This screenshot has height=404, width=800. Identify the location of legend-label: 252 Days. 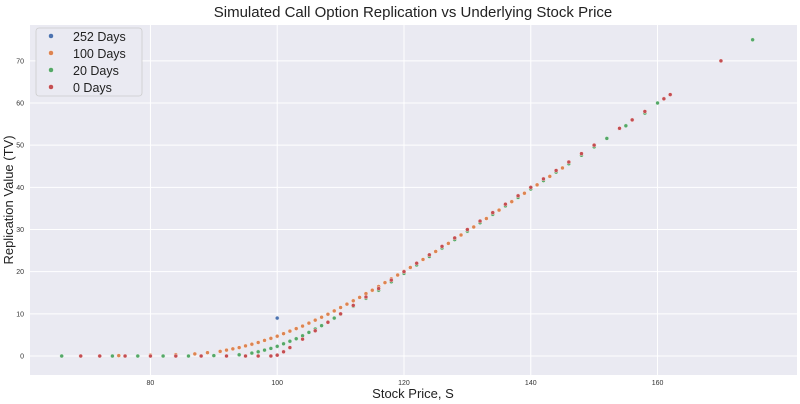
(99, 37).